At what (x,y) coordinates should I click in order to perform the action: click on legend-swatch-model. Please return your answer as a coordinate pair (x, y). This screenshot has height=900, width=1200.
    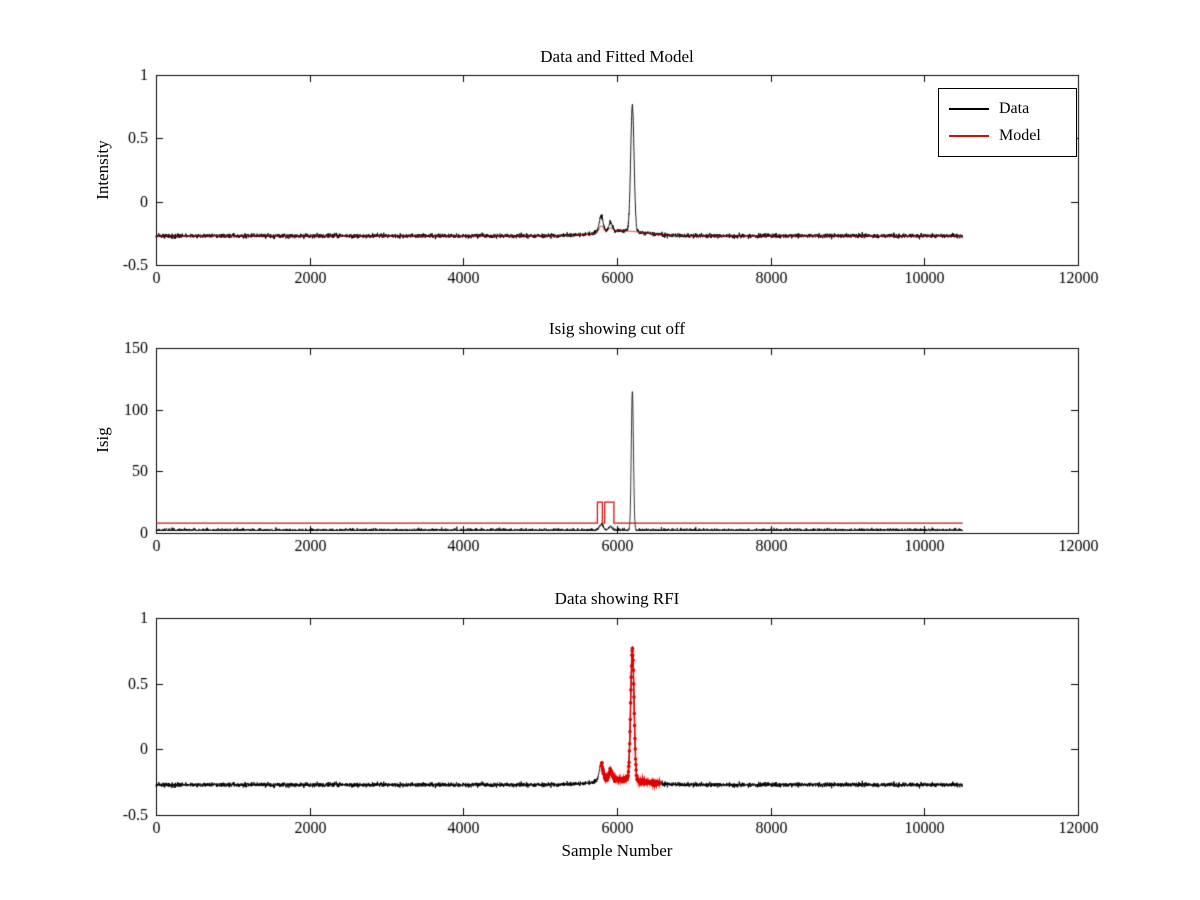
    Looking at the image, I should click on (969, 135).